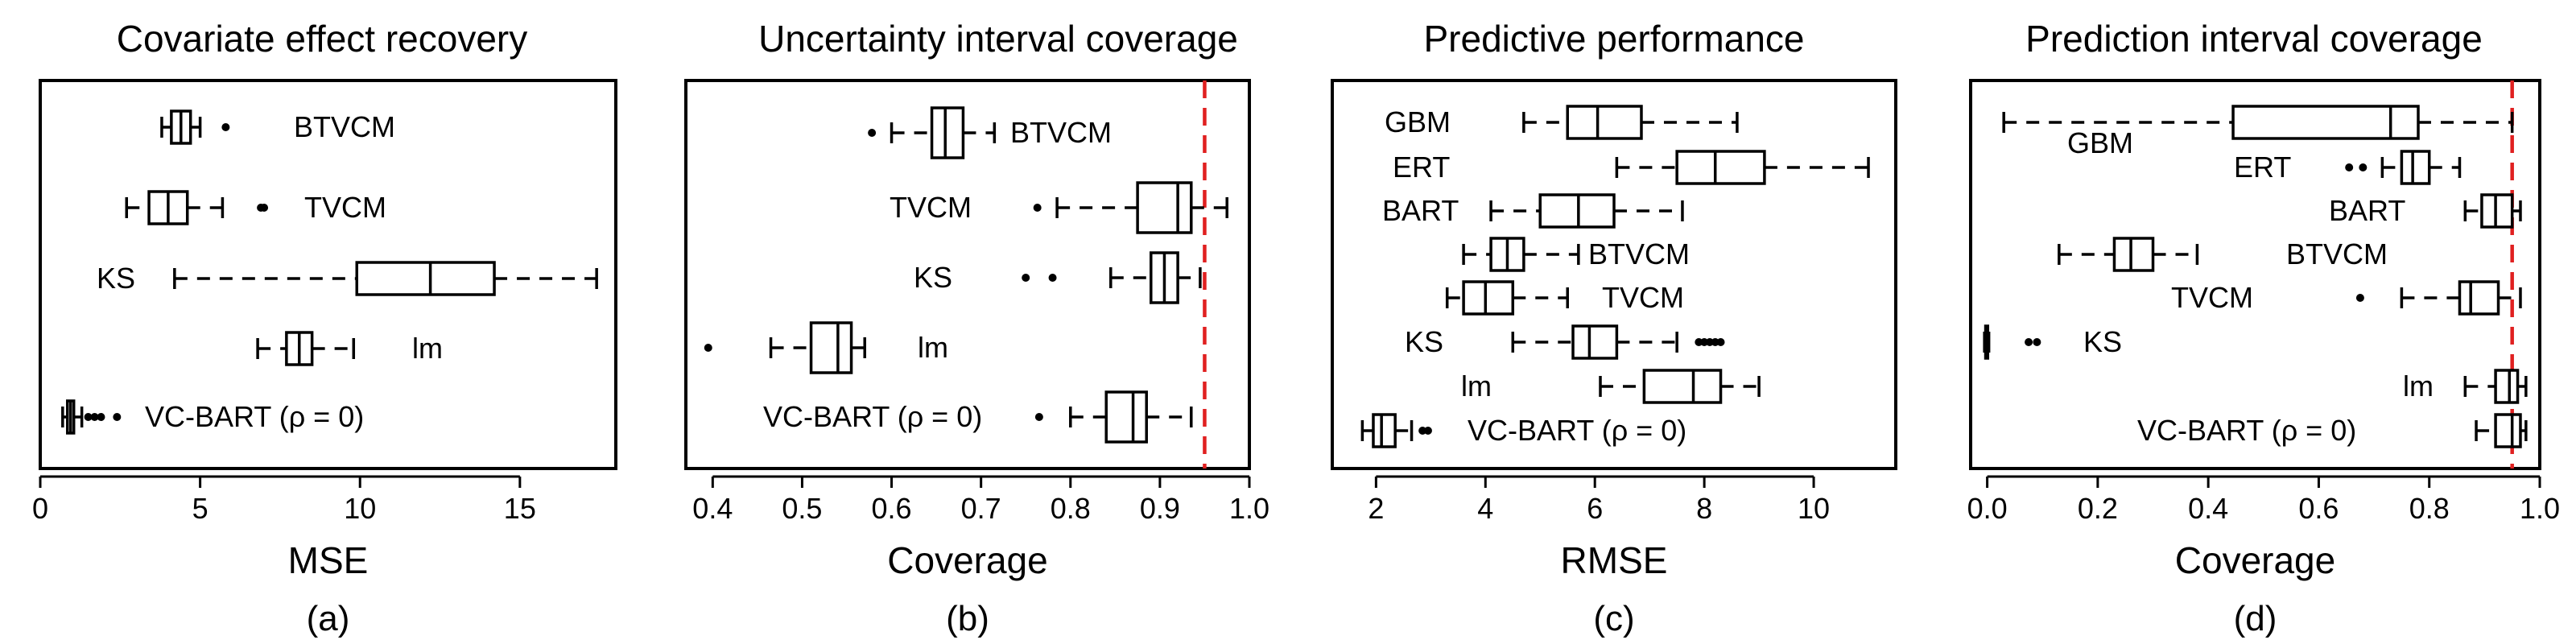 This screenshot has height=644, width=2576. Describe the element at coordinates (1376, 508) in the screenshot. I see `x-tick-label: 2` at that location.